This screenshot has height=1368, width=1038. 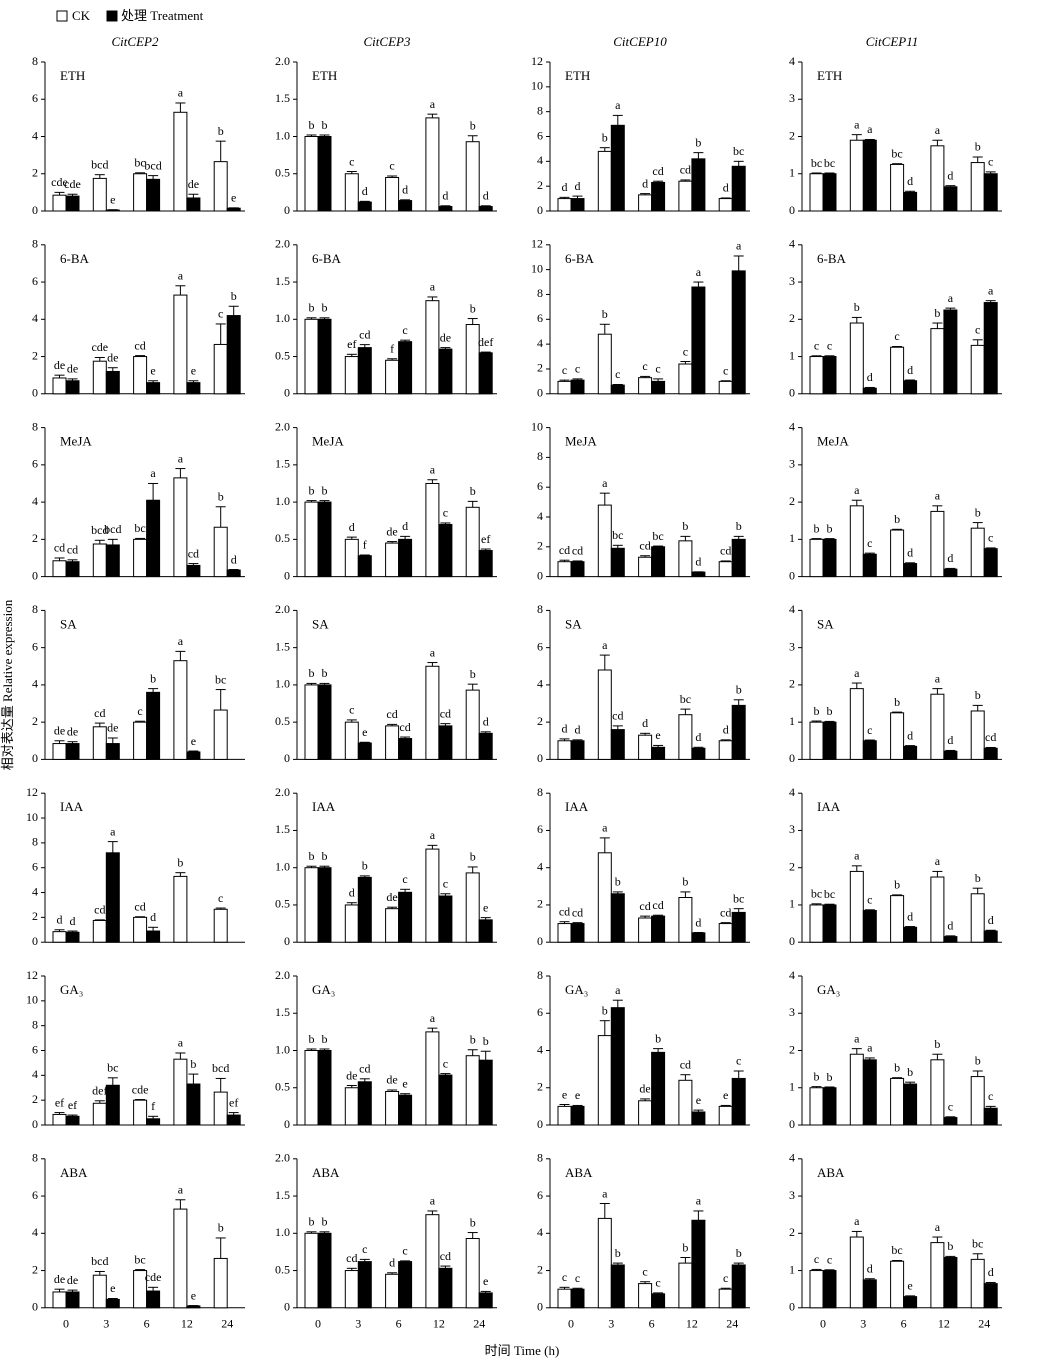 I want to click on panel-label: MeJA, so click(x=833, y=441).